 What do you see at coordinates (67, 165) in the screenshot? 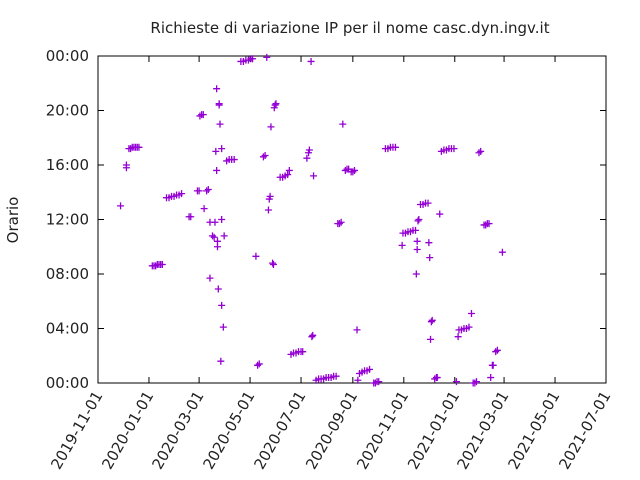
I see `y-tick-label: 16:00` at bounding box center [67, 165].